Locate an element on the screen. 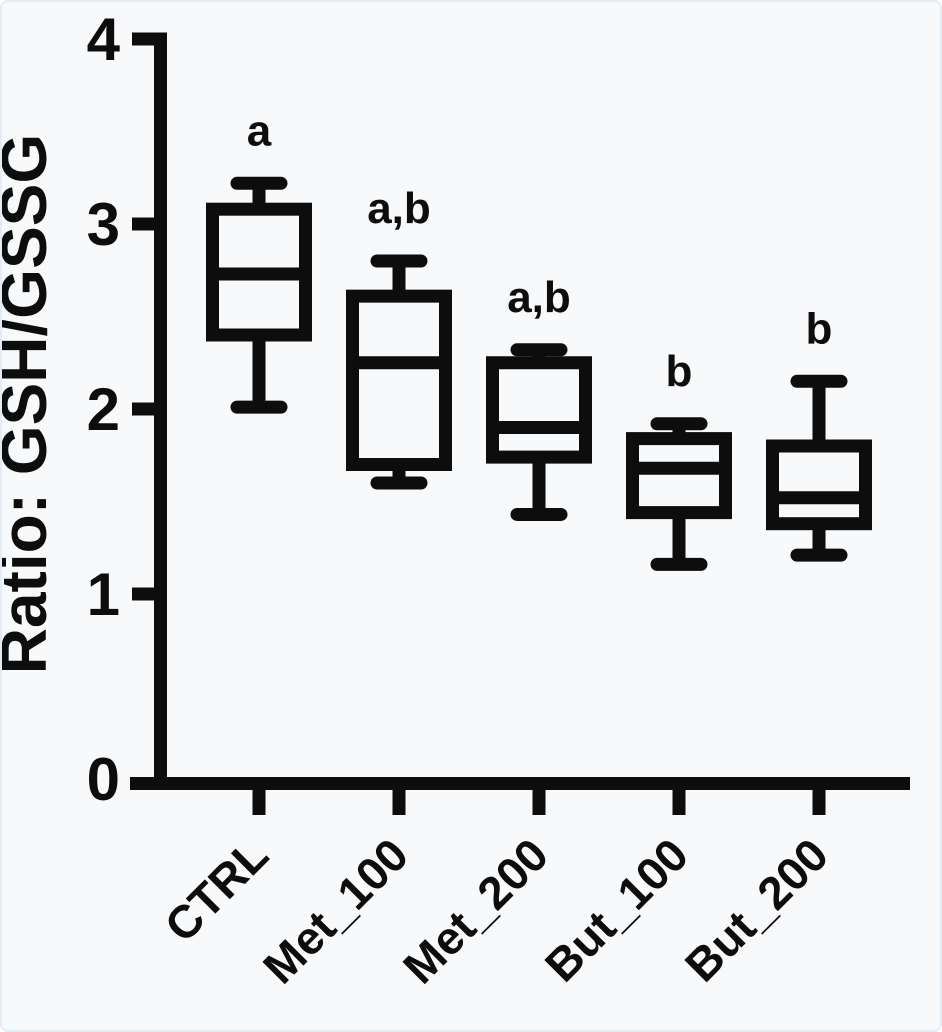 Image resolution: width=942 pixels, height=1032 pixels. x-axis-ticks is located at coordinates (539, 799).